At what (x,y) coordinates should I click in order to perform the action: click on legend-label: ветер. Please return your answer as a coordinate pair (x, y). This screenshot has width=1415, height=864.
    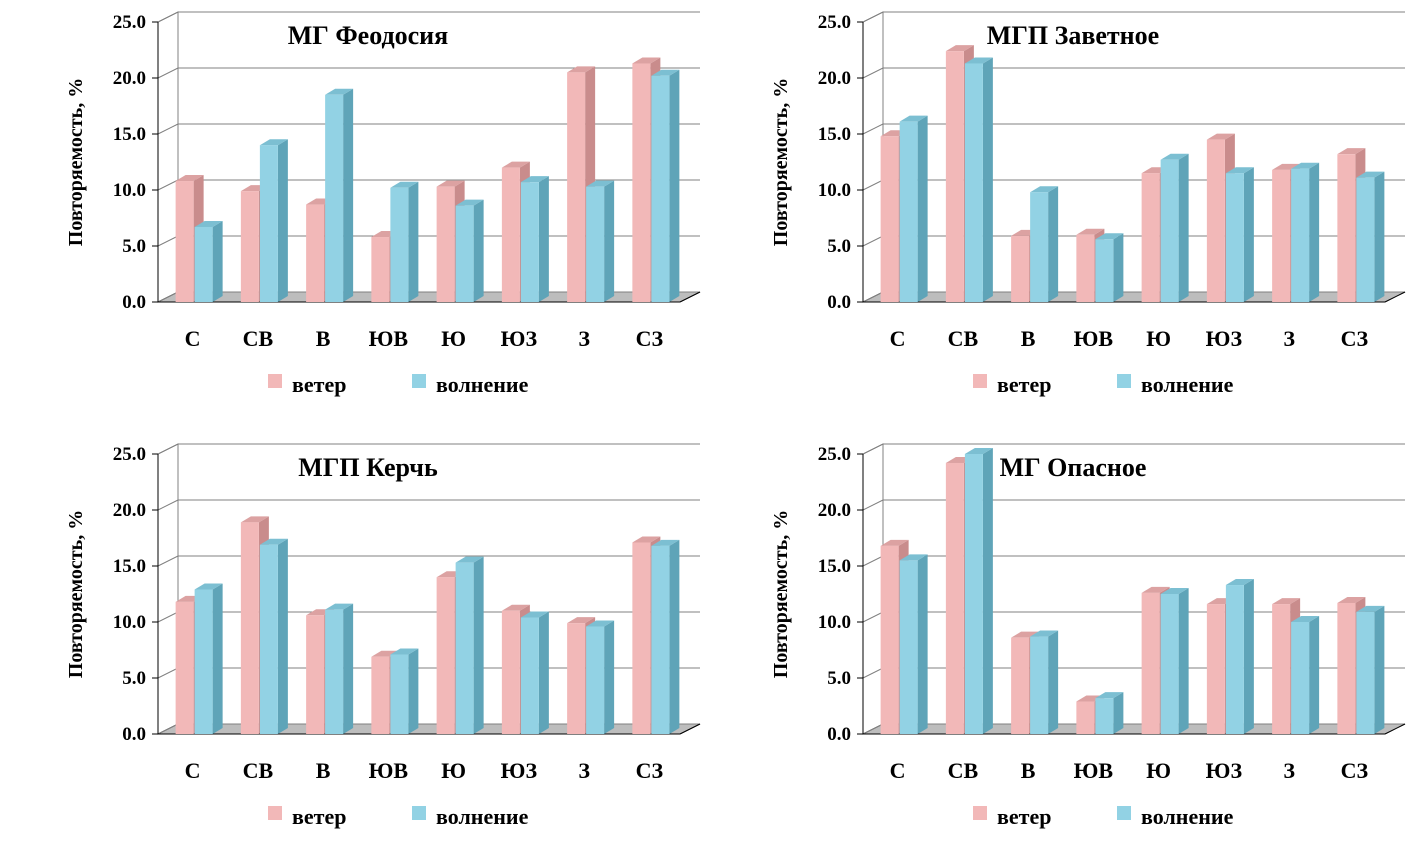
    Looking at the image, I should click on (1024, 816).